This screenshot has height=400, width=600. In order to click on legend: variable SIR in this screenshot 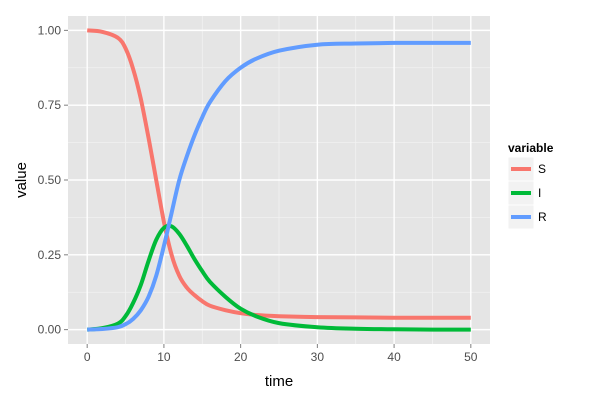, I will do `click(530, 185)`.